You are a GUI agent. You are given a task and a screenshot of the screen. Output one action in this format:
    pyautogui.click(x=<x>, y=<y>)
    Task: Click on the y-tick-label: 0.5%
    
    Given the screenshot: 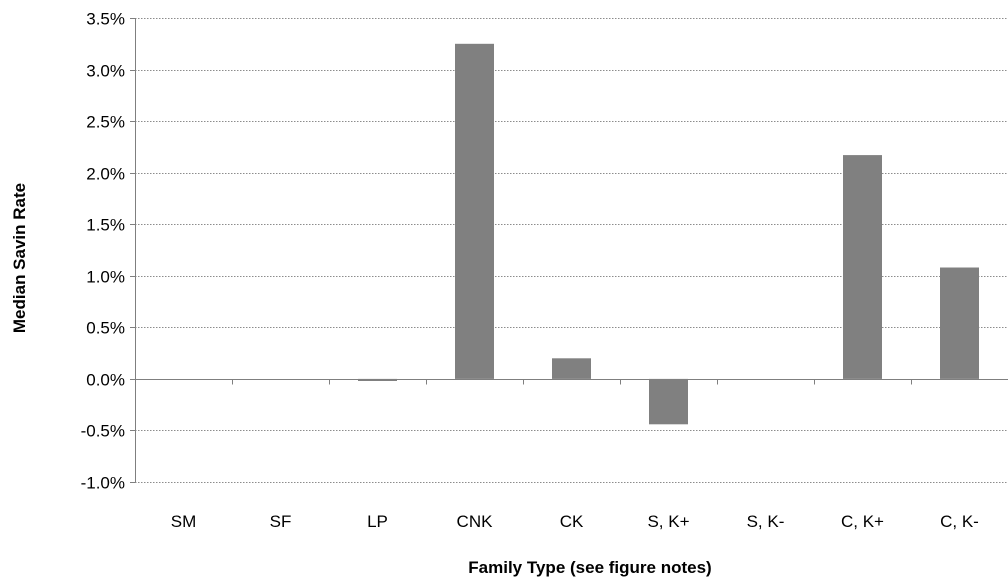 What is the action you would take?
    pyautogui.click(x=105, y=328)
    